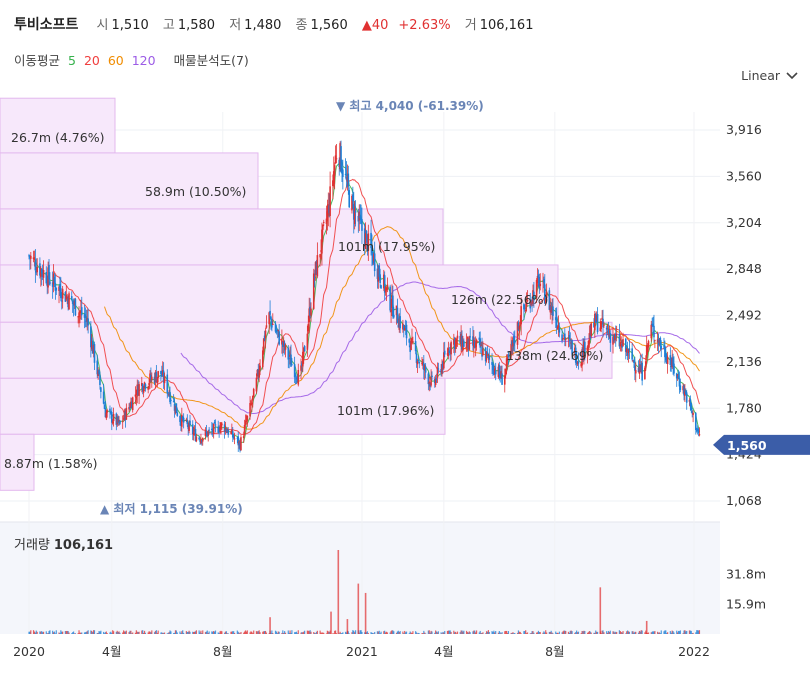  What do you see at coordinates (769, 75) in the screenshot?
I see `scale-selector: Linear` at bounding box center [769, 75].